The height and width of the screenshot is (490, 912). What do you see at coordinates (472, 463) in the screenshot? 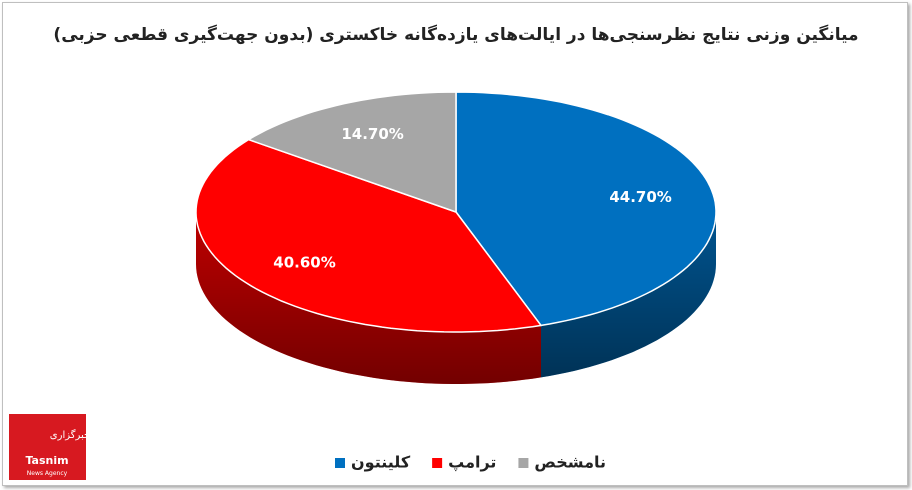
I see `legend-label: ترامپ` at bounding box center [472, 463].